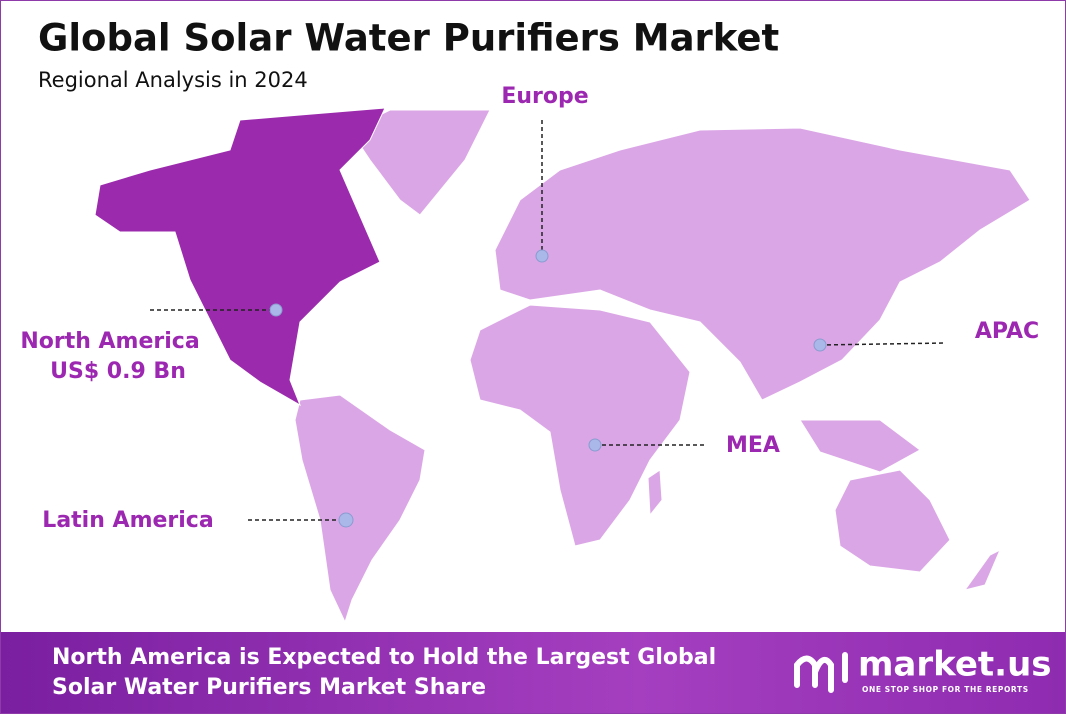 The width and height of the screenshot is (1066, 714). What do you see at coordinates (420, 162) in the screenshot?
I see `greenland` at bounding box center [420, 162].